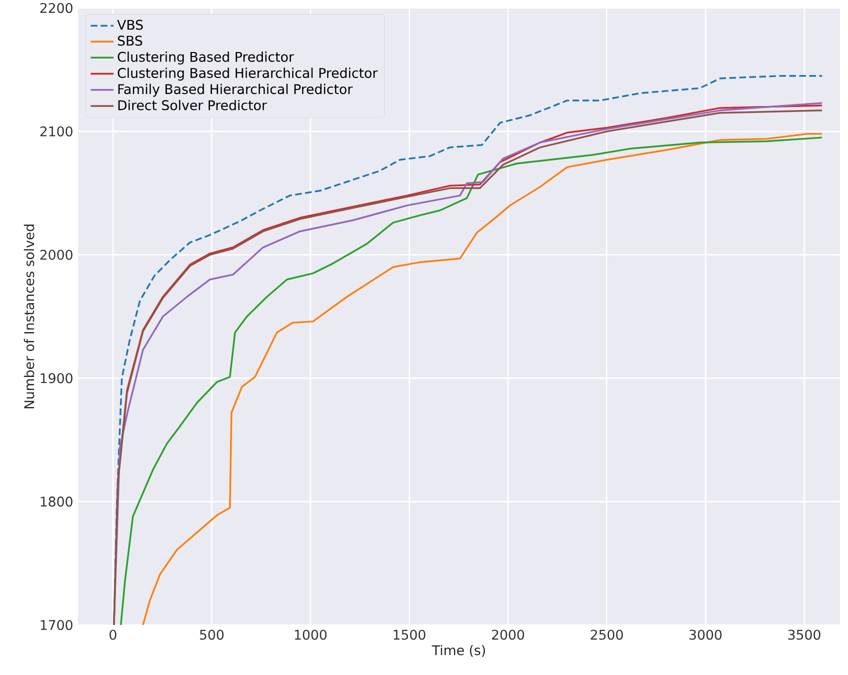  What do you see at coordinates (212, 635) in the screenshot?
I see `x-tick-label: 500` at bounding box center [212, 635].